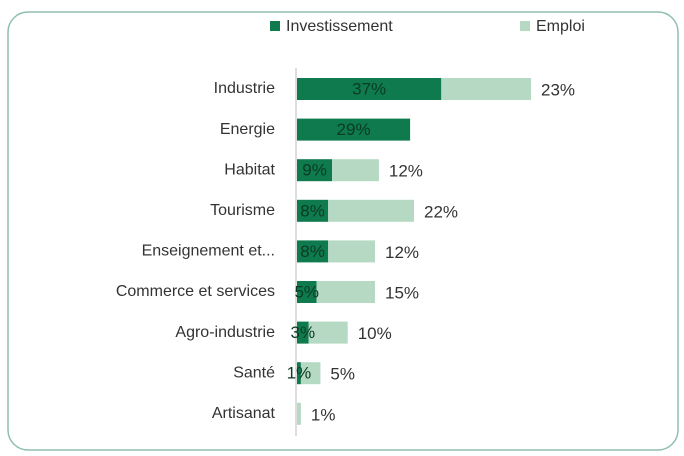 The height and width of the screenshot is (456, 684). I want to click on category-label: Energie, so click(247, 129).